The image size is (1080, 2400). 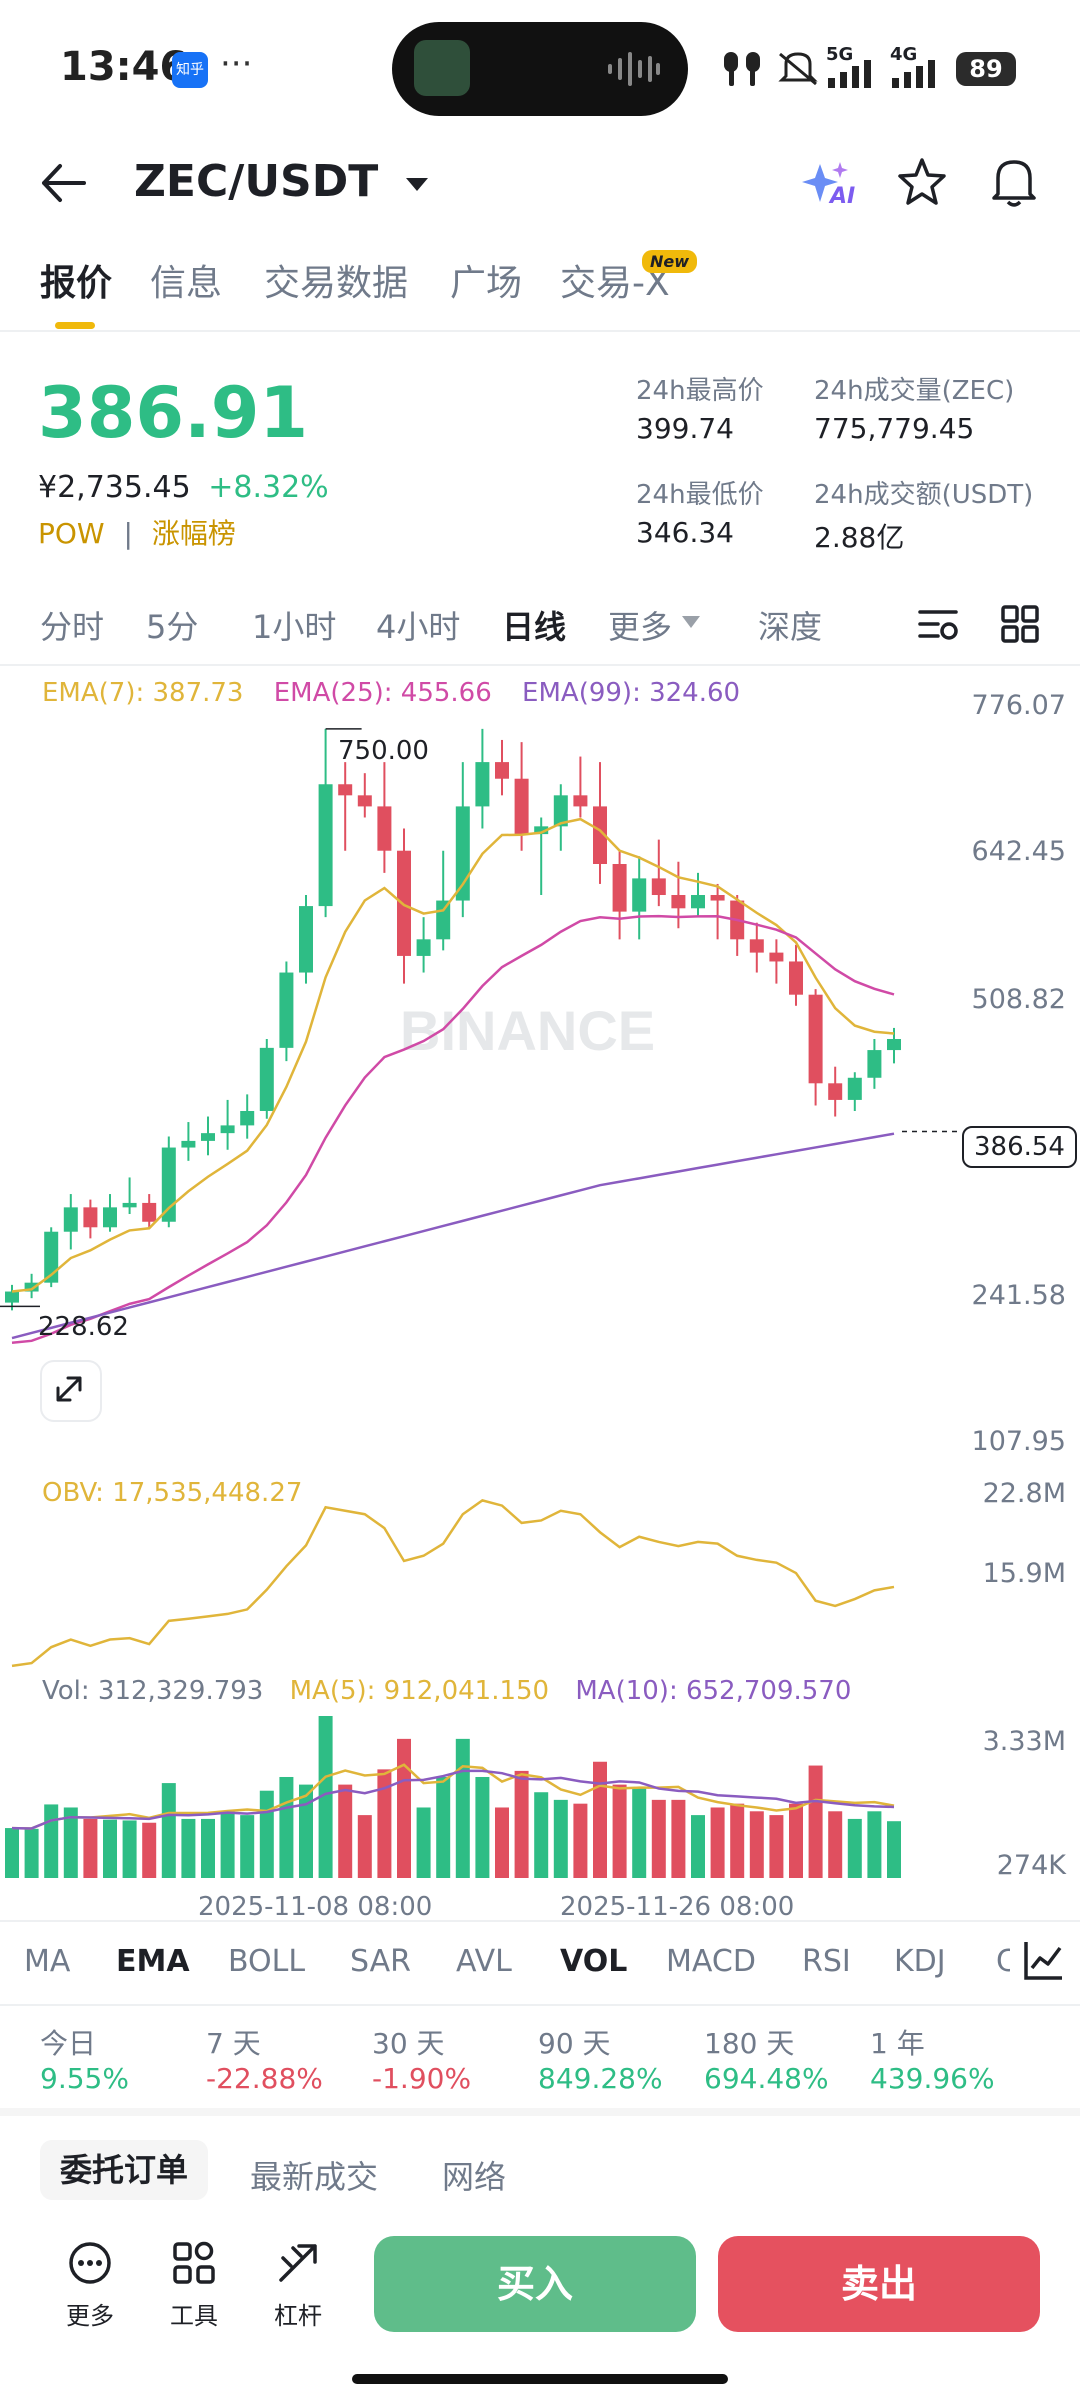 I want to click on tab-open-orders: 委托订单, so click(x=124, y=2170).